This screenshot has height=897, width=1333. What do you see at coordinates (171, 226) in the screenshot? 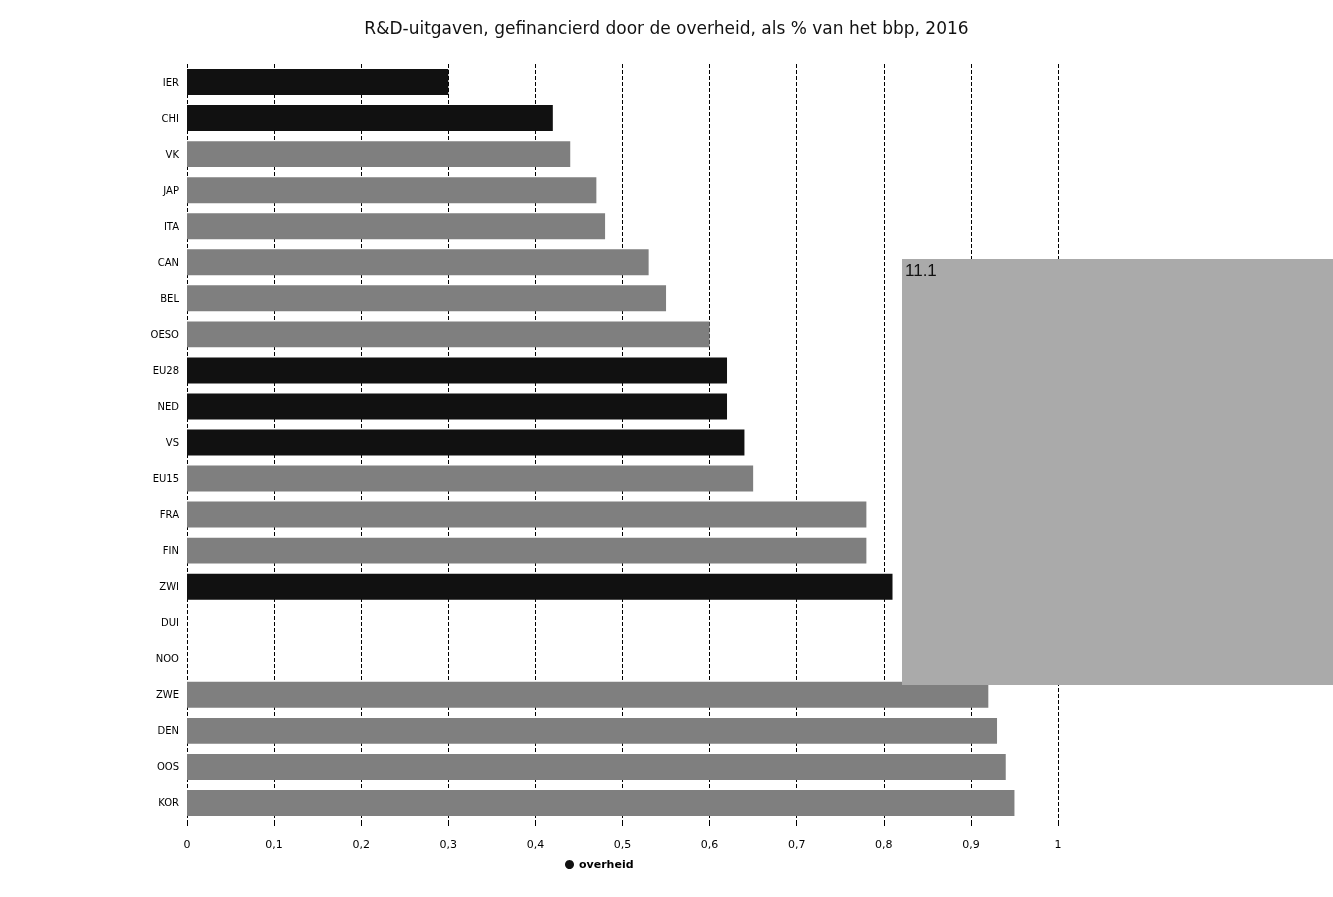
I see `y-tick-label: ITA` at bounding box center [171, 226].